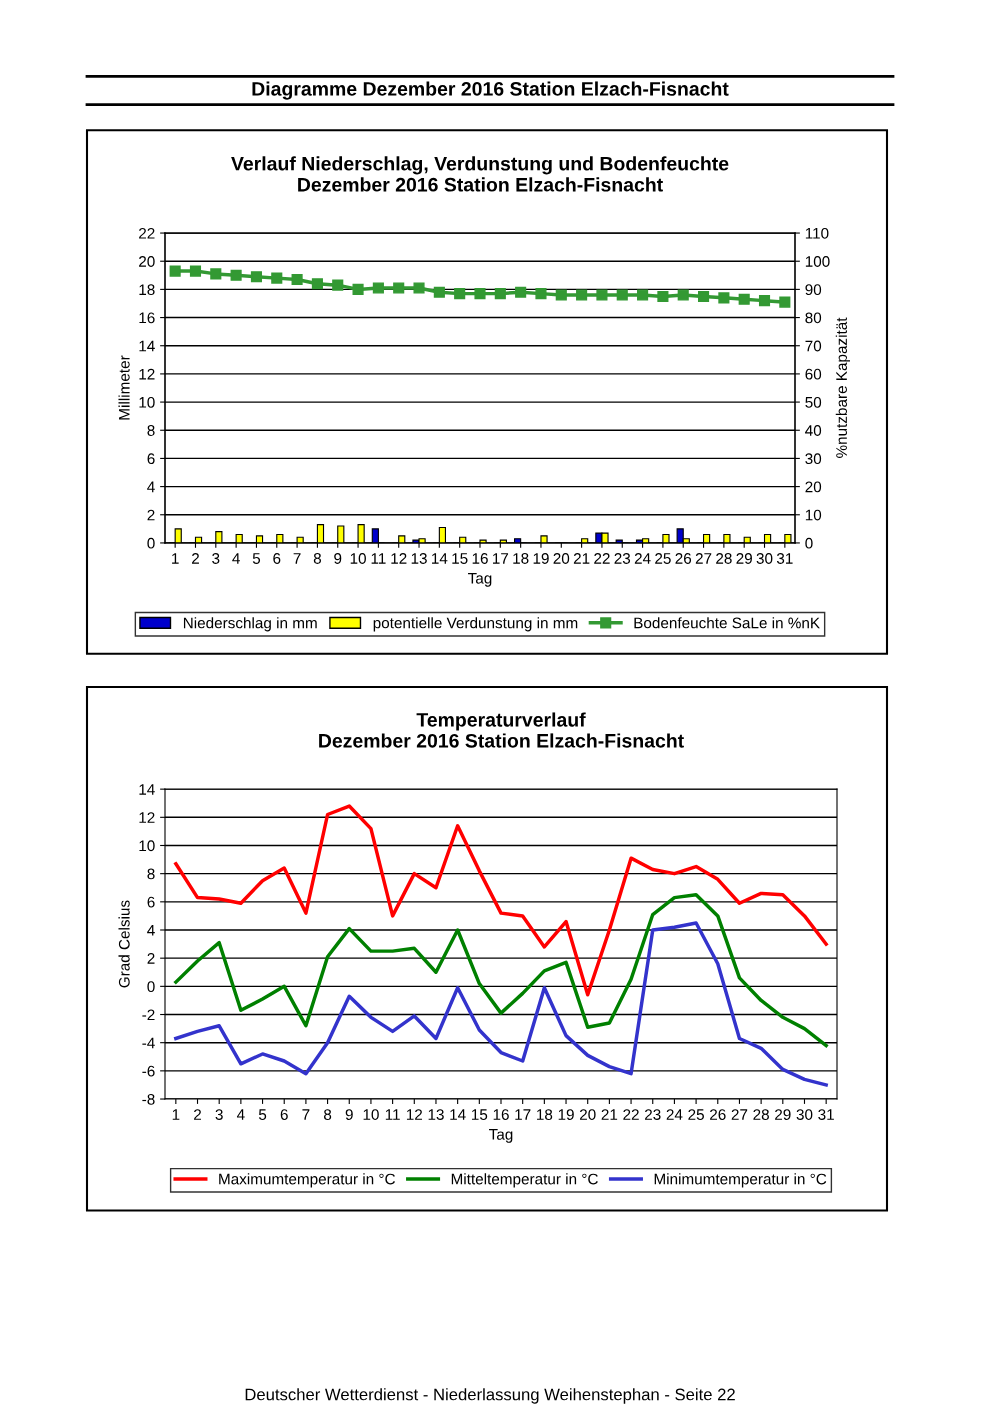 Image resolution: width=1000 pixels, height=1415 pixels. What do you see at coordinates (813, 290) in the screenshot?
I see `y2-tick-label: 90` at bounding box center [813, 290].